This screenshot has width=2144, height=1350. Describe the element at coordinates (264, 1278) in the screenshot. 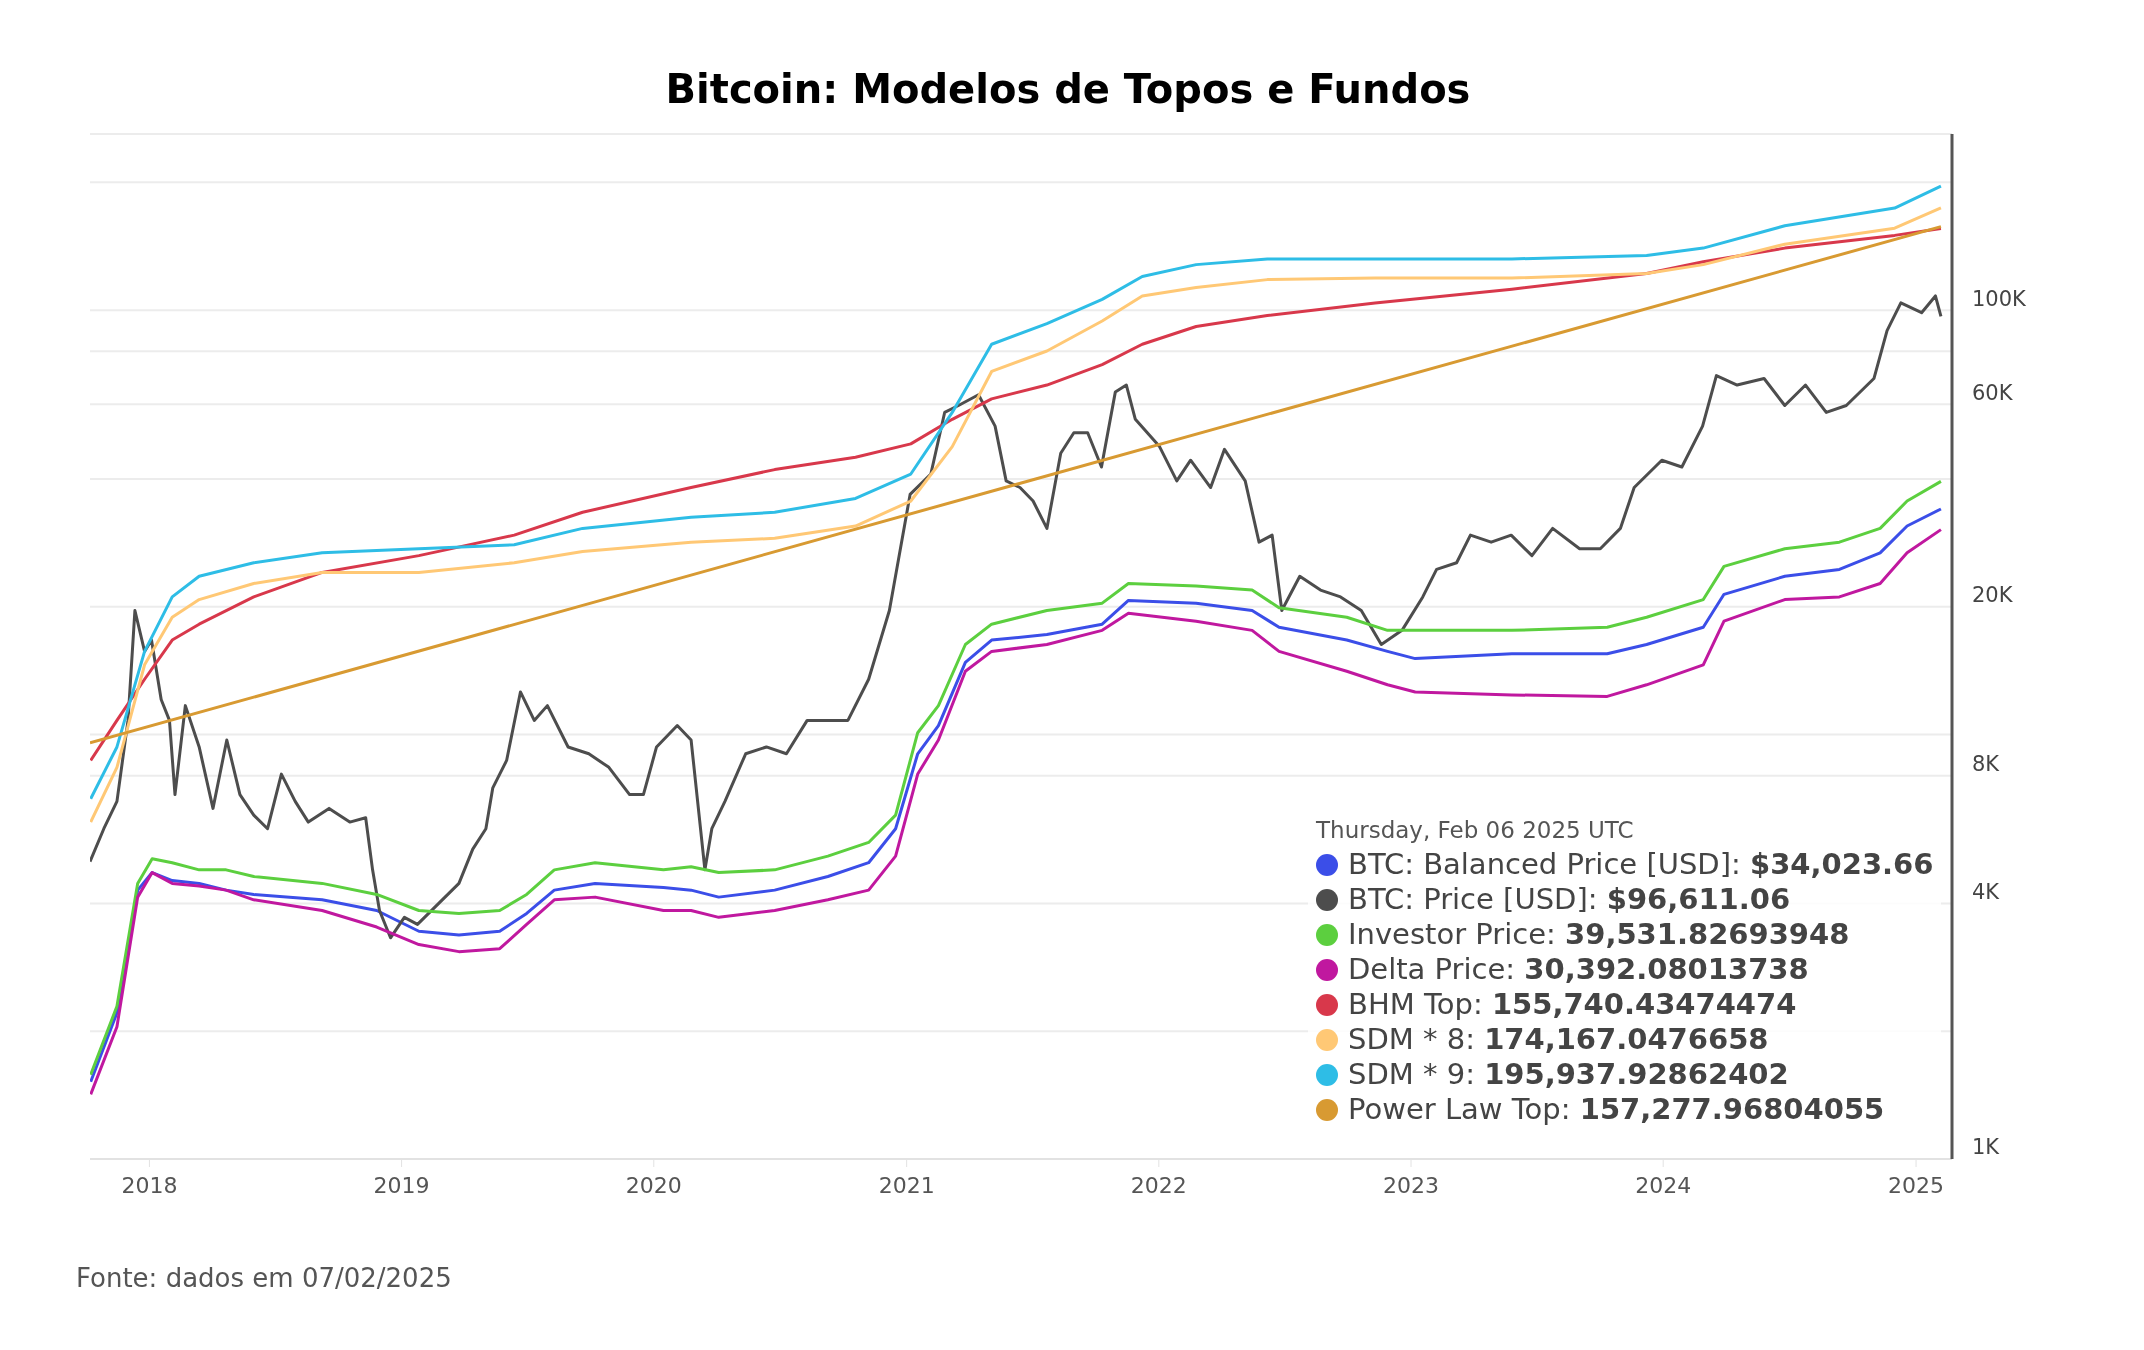

I see `source-note: Fonte: dados em 07/02/2025` at that location.